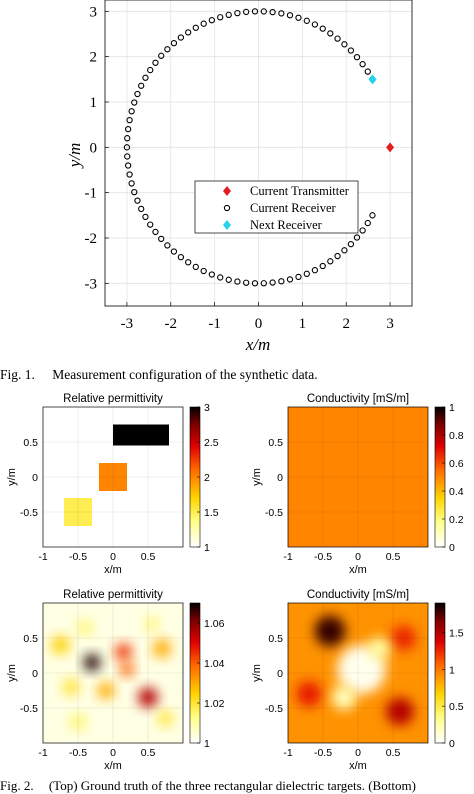 The height and width of the screenshot is (794, 474). What do you see at coordinates (17, 785) in the screenshot?
I see `figure-2-caption-label: Fig. 2.` at bounding box center [17, 785].